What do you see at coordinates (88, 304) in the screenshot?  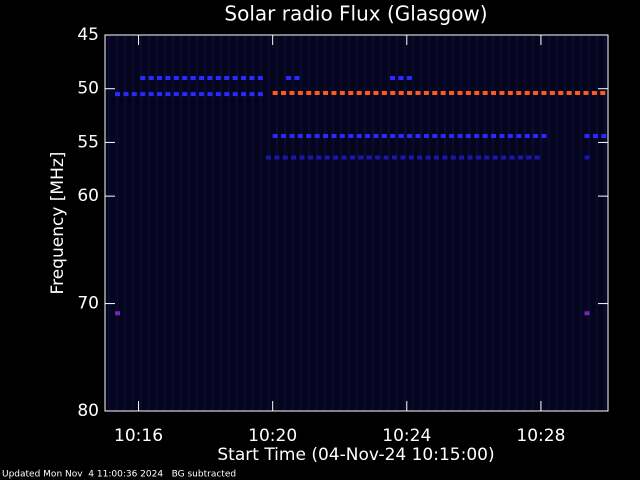 I see `y-tick-label: 70` at bounding box center [88, 304].